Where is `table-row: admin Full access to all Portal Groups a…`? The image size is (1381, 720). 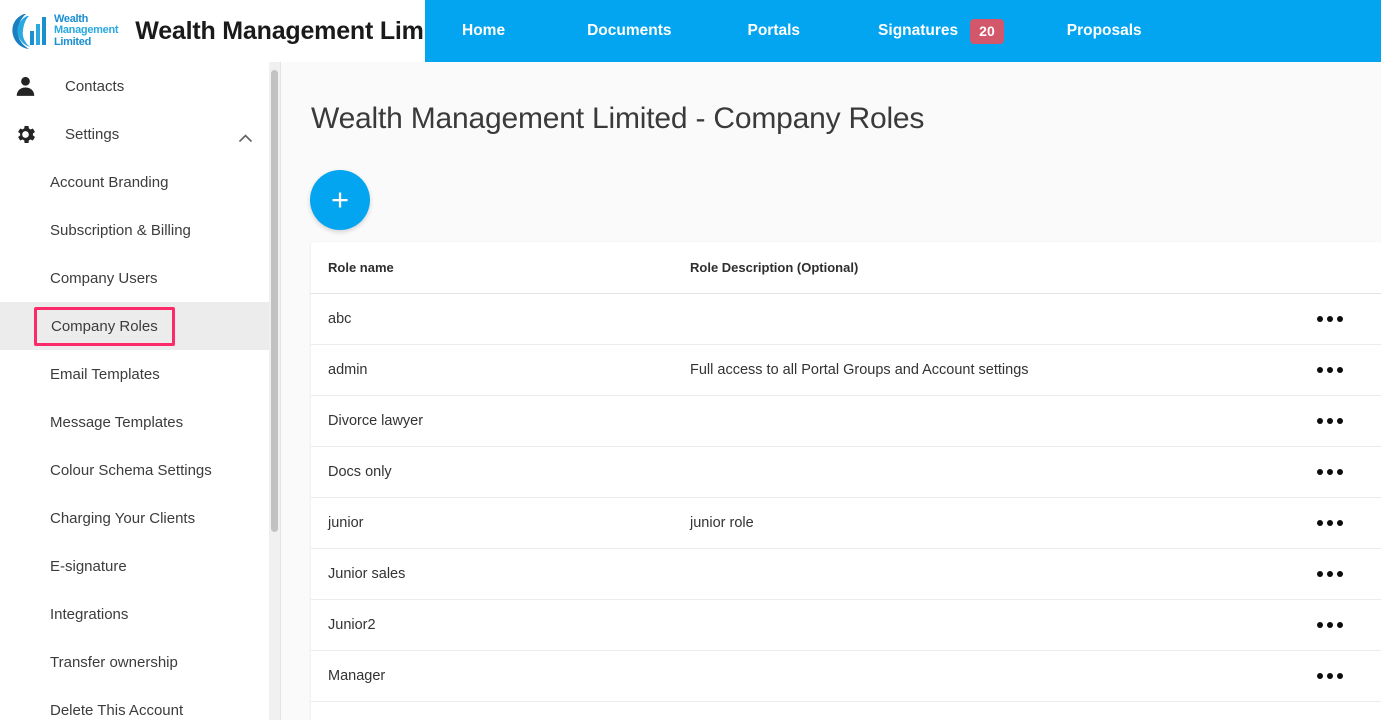 table-row: admin Full access to all Portal Groups a… is located at coordinates (846, 370).